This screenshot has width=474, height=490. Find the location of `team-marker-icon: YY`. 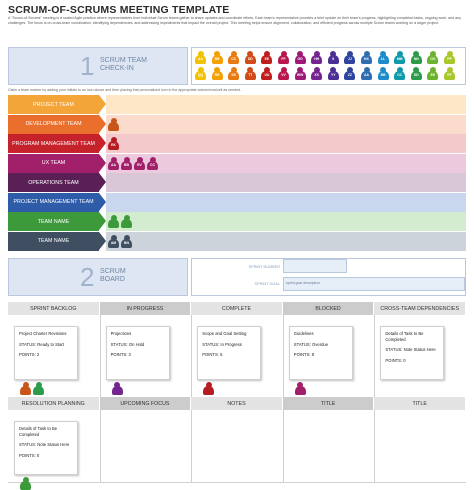

team-marker-icon: YY is located at coordinates (333, 73).